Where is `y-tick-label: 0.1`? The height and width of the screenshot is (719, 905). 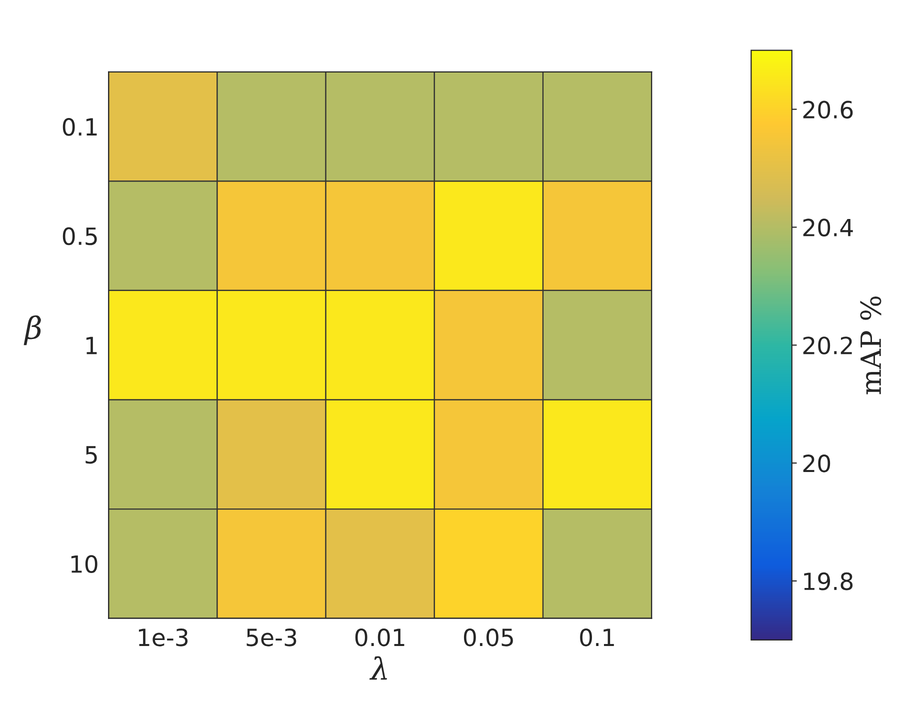
y-tick-label: 0.1 is located at coordinates (79, 127).